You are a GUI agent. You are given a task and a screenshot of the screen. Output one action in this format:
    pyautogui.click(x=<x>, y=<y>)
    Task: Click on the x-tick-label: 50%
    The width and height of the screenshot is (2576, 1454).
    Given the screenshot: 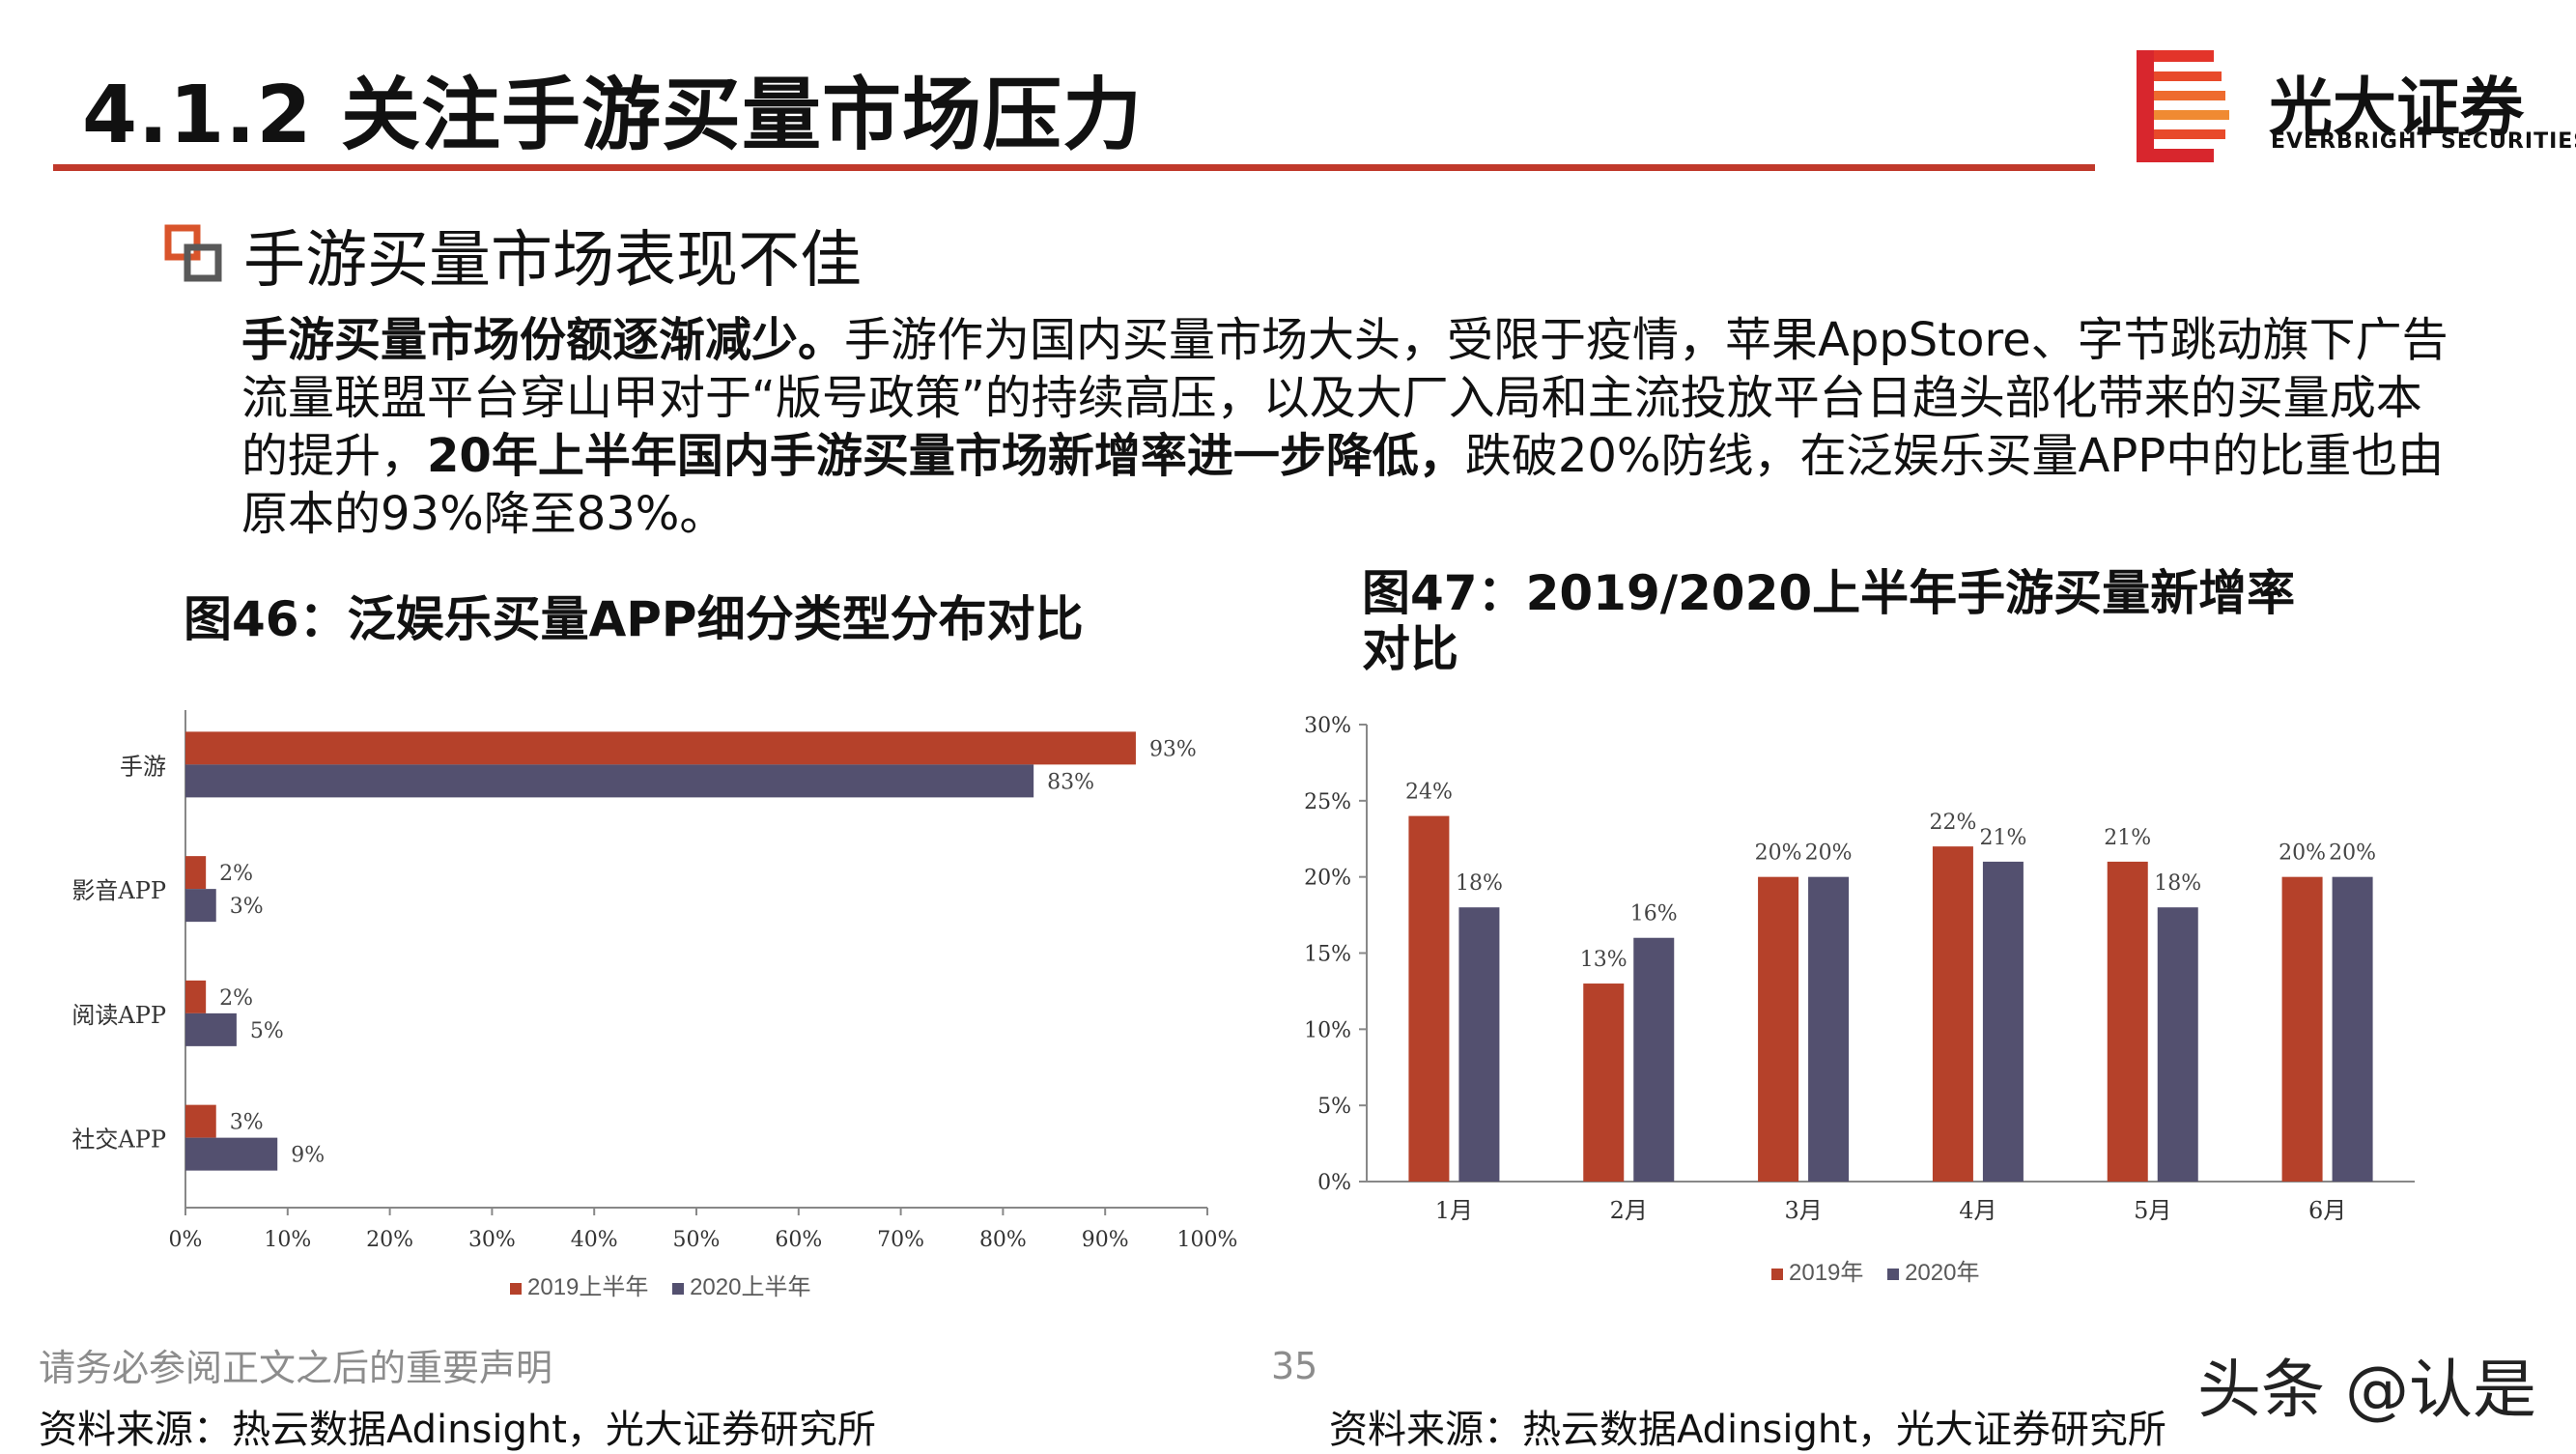 What is the action you would take?
    pyautogui.click(x=697, y=1240)
    